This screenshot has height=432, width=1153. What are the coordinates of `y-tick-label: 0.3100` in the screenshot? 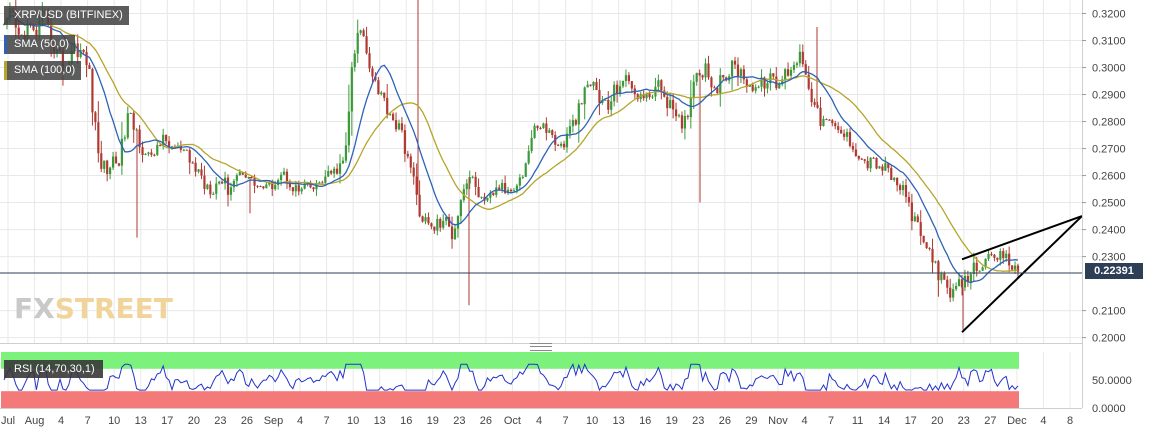 It's located at (1109, 42).